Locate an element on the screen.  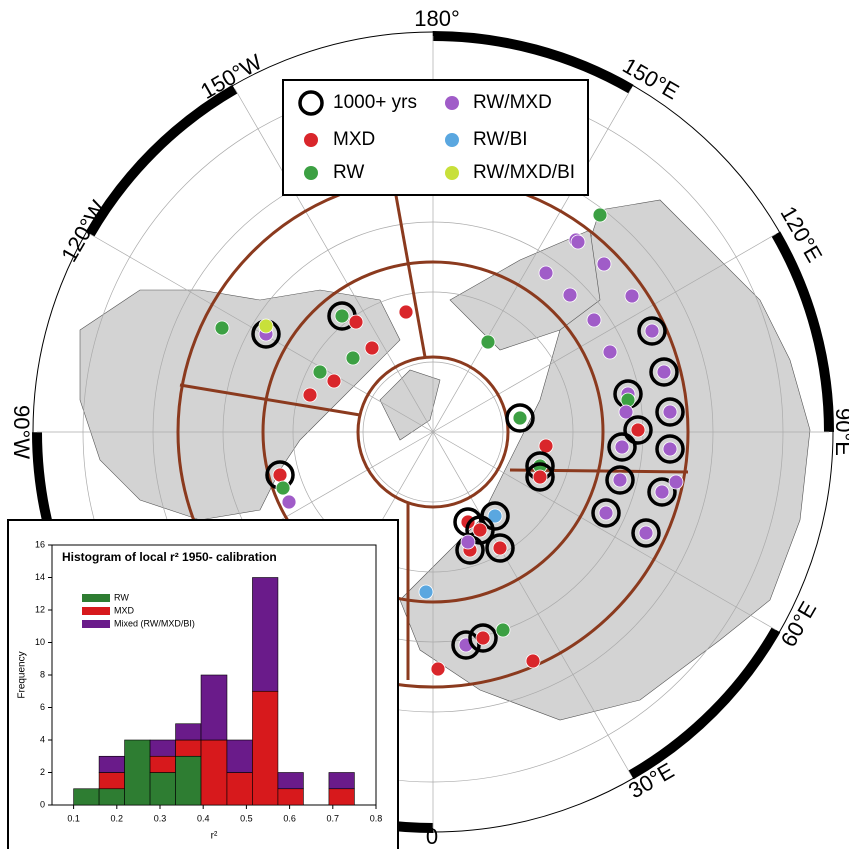
x-tick-label: 0.1 is located at coordinates (73, 818).